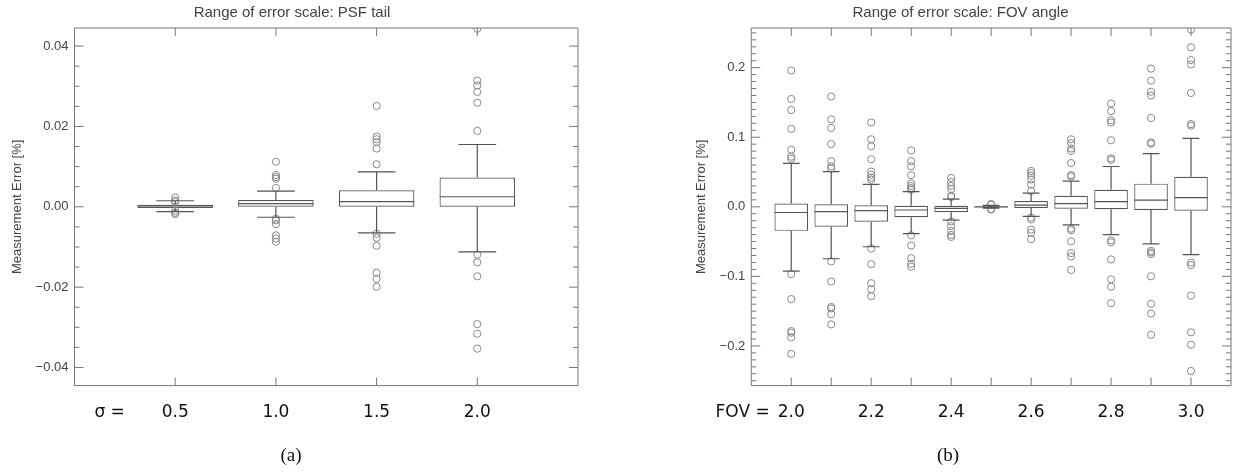  I want to click on x-tick-label: 2.2, so click(871, 411).